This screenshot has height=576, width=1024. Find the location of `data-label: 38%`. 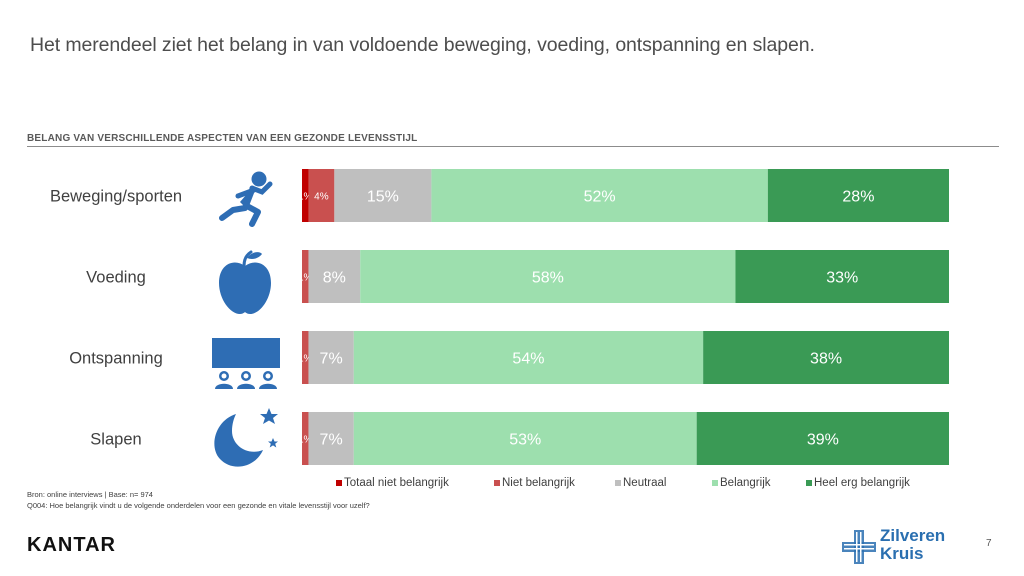

data-label: 38% is located at coordinates (826, 359).